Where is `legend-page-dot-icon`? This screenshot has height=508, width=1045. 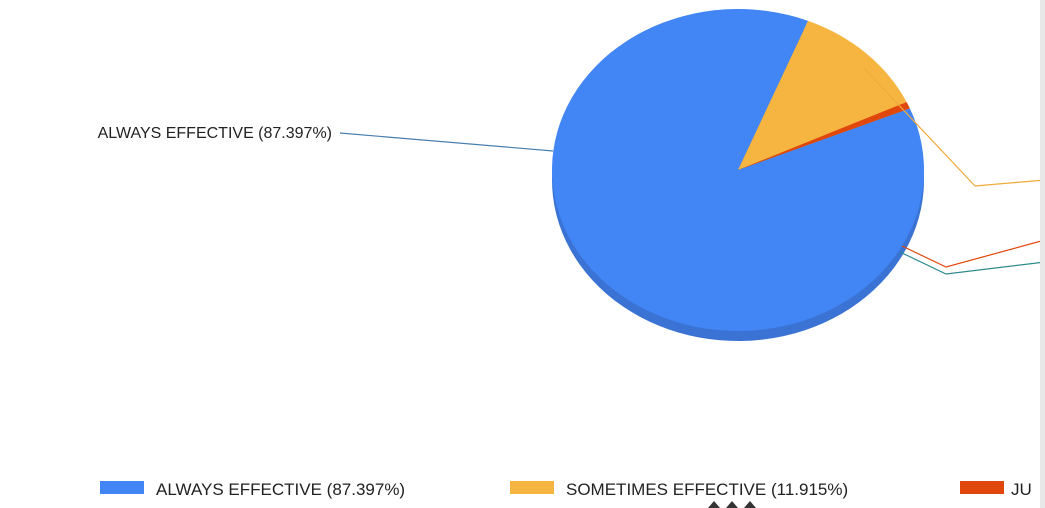 legend-page-dot-icon is located at coordinates (732, 504).